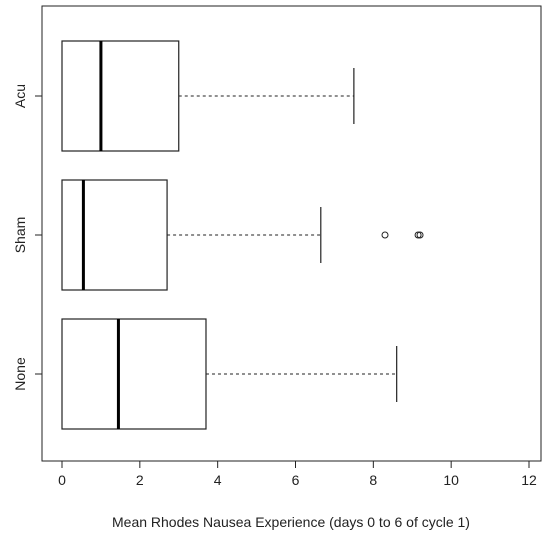 Image resolution: width=543 pixels, height=539 pixels. What do you see at coordinates (208, 96) in the screenshot?
I see `box-acu` at bounding box center [208, 96].